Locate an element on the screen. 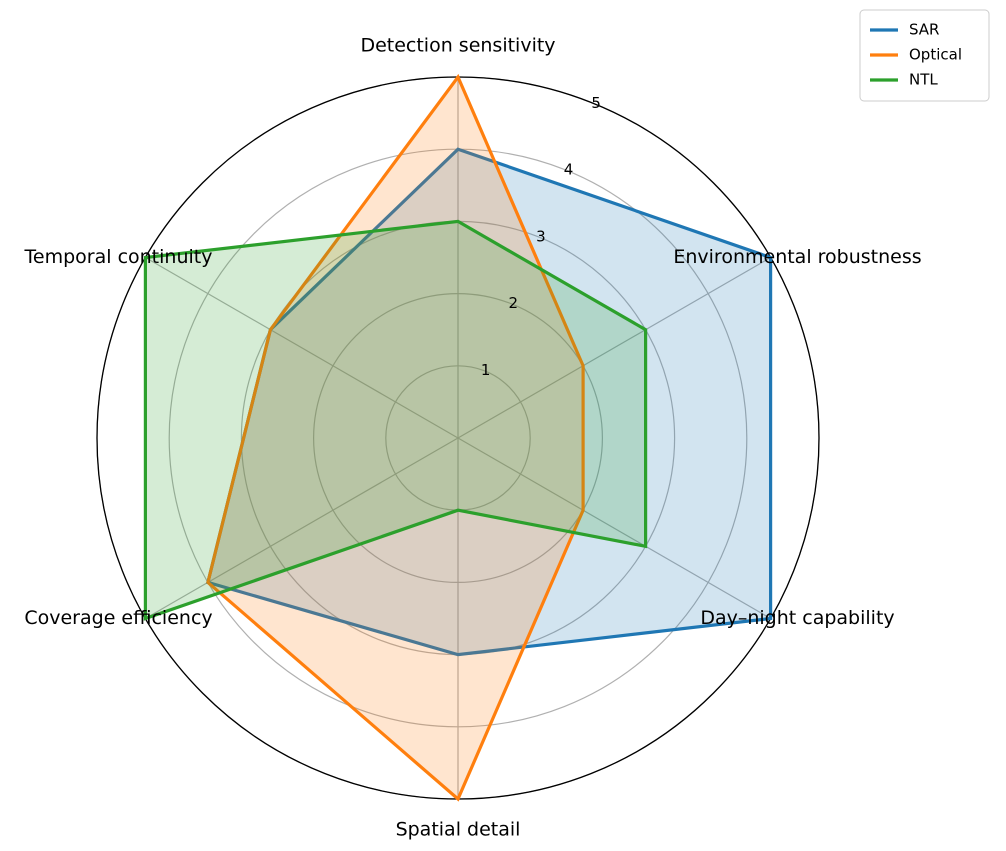  tick-label: 2 is located at coordinates (514, 303).